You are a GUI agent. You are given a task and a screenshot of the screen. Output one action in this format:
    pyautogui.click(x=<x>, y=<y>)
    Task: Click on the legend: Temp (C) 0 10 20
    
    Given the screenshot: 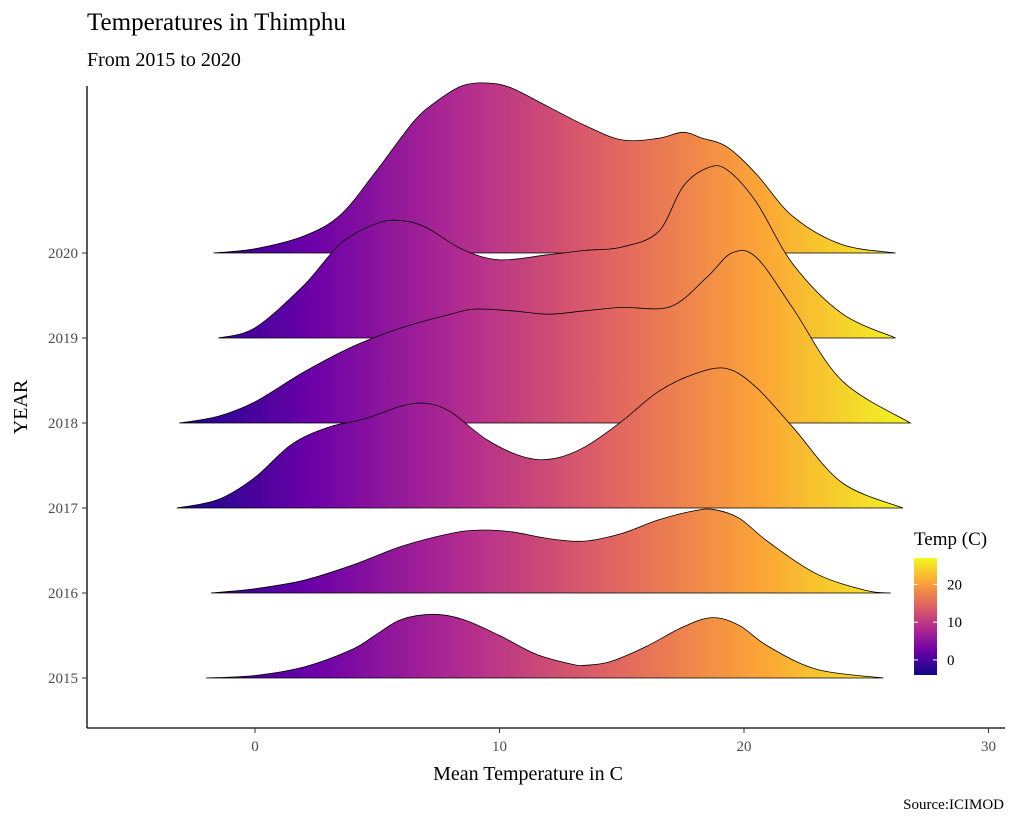 What is the action you would take?
    pyautogui.click(x=950, y=602)
    